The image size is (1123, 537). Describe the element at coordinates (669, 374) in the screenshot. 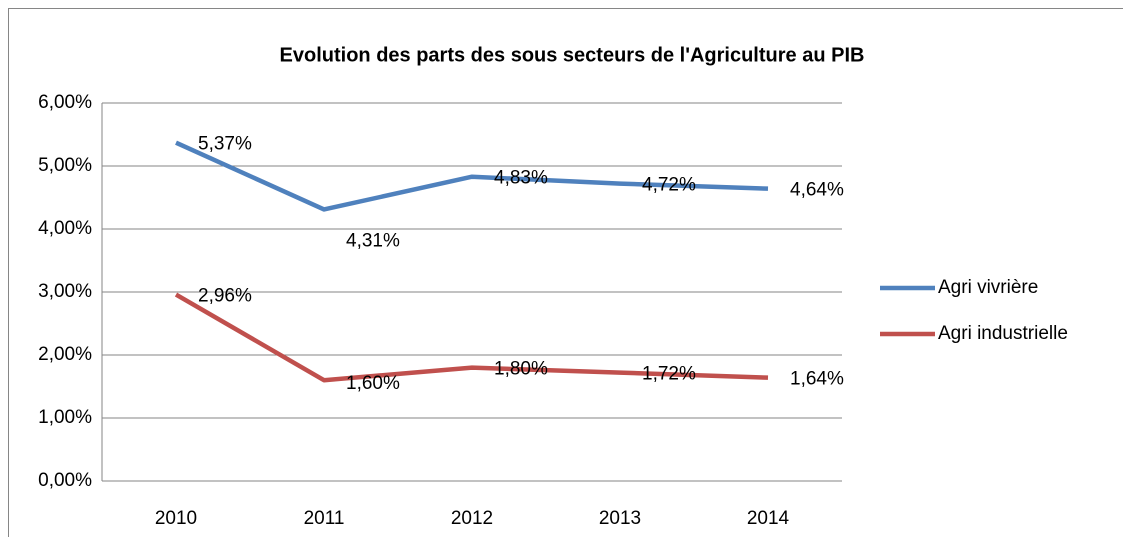

I see `data-label: 1,72%` at that location.